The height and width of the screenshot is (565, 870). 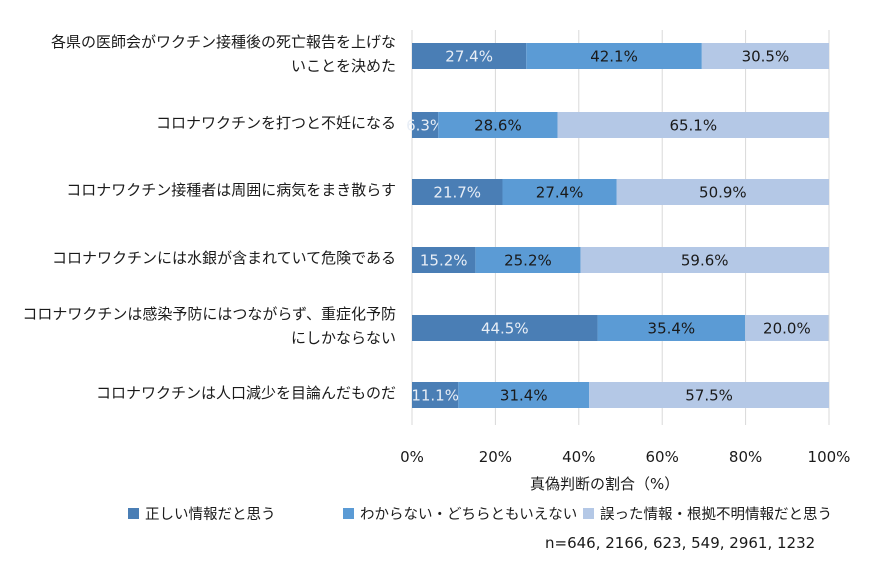 I want to click on bar-data-label: 65.1%, so click(x=693, y=126).